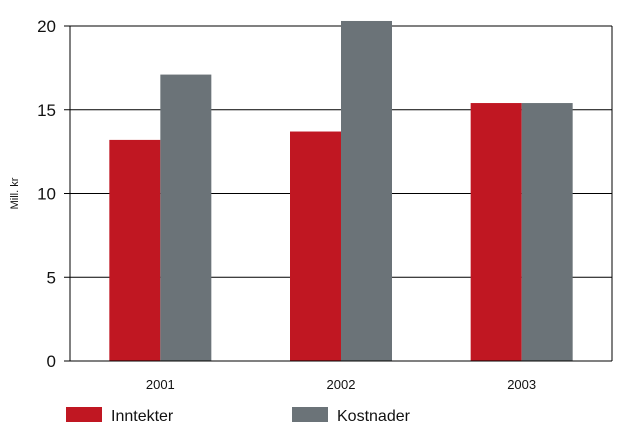 This screenshot has width=620, height=429. Describe the element at coordinates (51, 277) in the screenshot. I see `y-tick-label: 5` at that location.